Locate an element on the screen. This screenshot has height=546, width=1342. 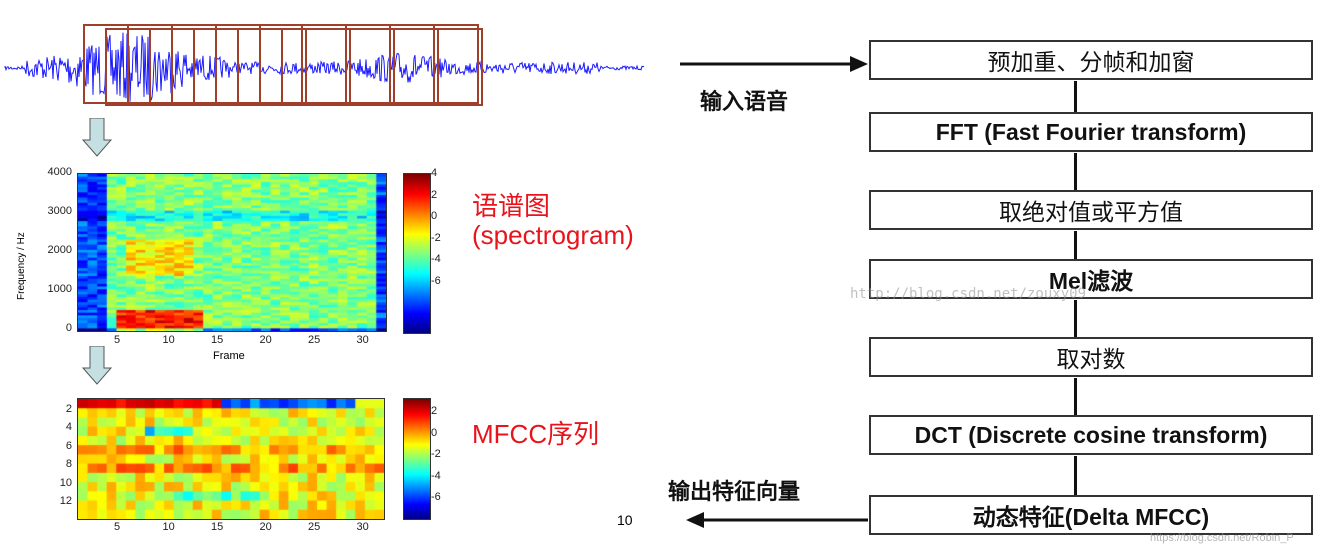
mfcc-ytick: 4 is located at coordinates (68, 427).